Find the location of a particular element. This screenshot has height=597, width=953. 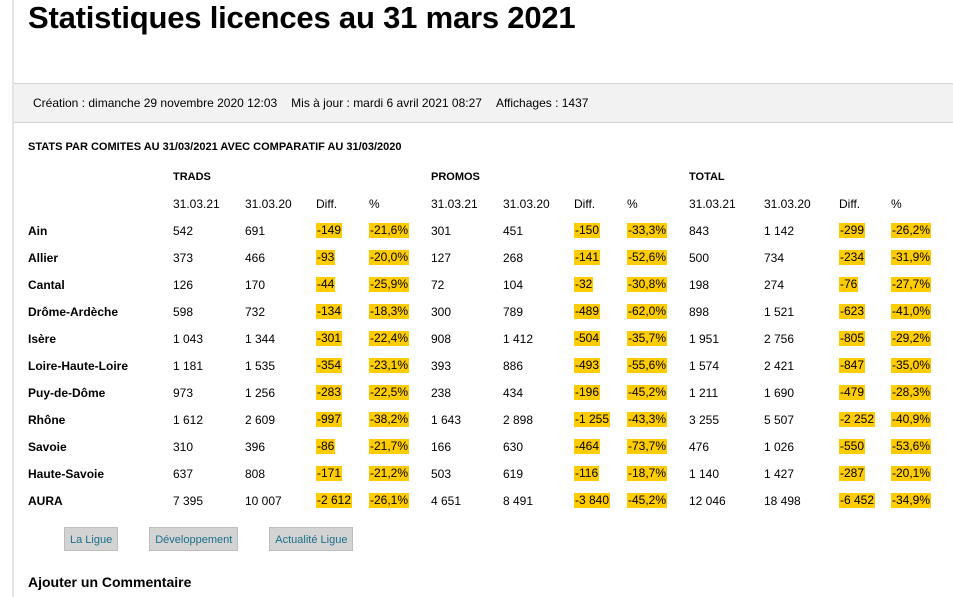

value-cell: 12 046 is located at coordinates (707, 500).